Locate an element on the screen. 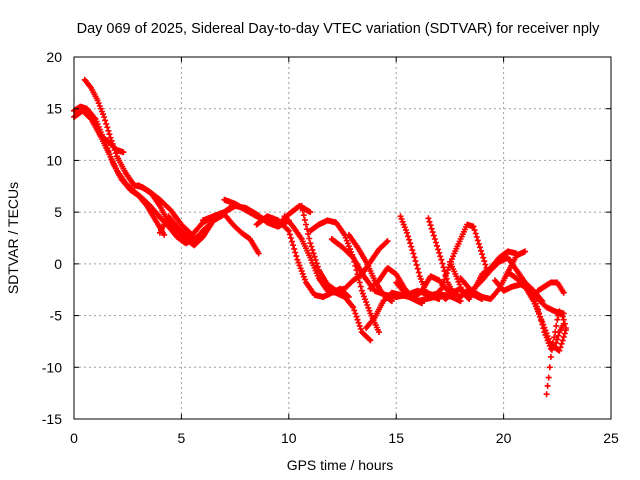 The width and height of the screenshot is (640, 480). x-tick-label: 15 is located at coordinates (396, 438).